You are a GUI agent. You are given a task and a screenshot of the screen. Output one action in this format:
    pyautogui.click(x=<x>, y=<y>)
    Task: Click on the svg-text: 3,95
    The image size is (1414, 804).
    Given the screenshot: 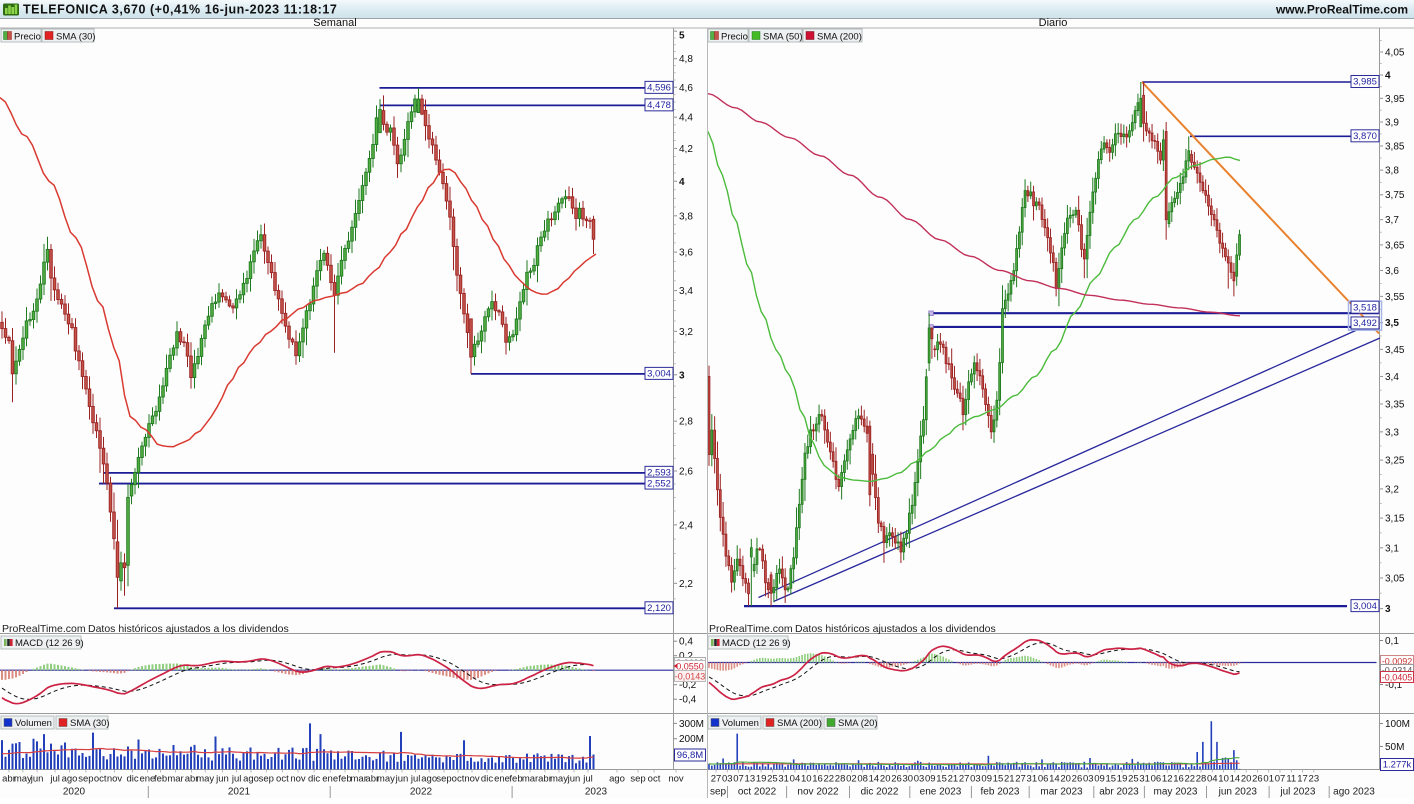 What is the action you would take?
    pyautogui.click(x=1395, y=99)
    